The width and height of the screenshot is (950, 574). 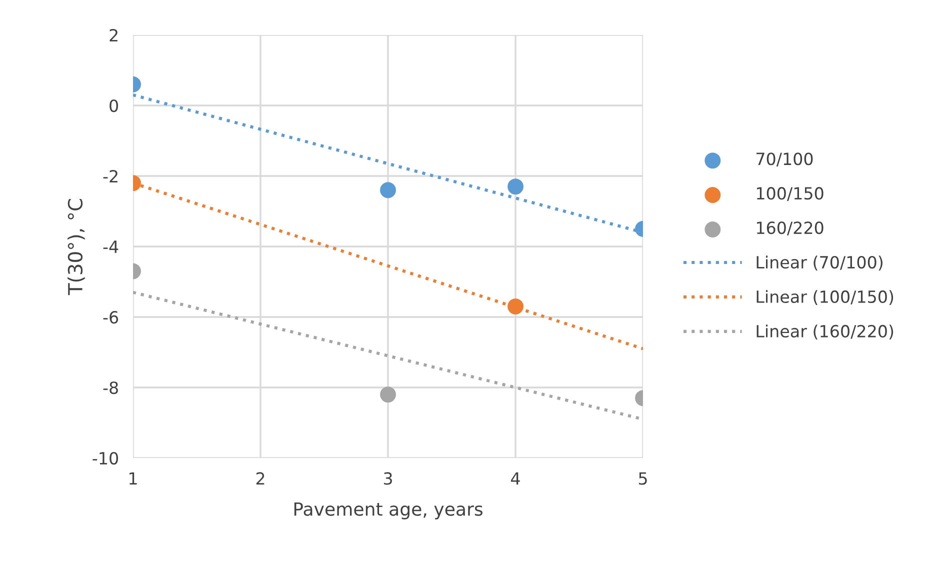 I want to click on x-tick-label: 1, so click(x=133, y=478).